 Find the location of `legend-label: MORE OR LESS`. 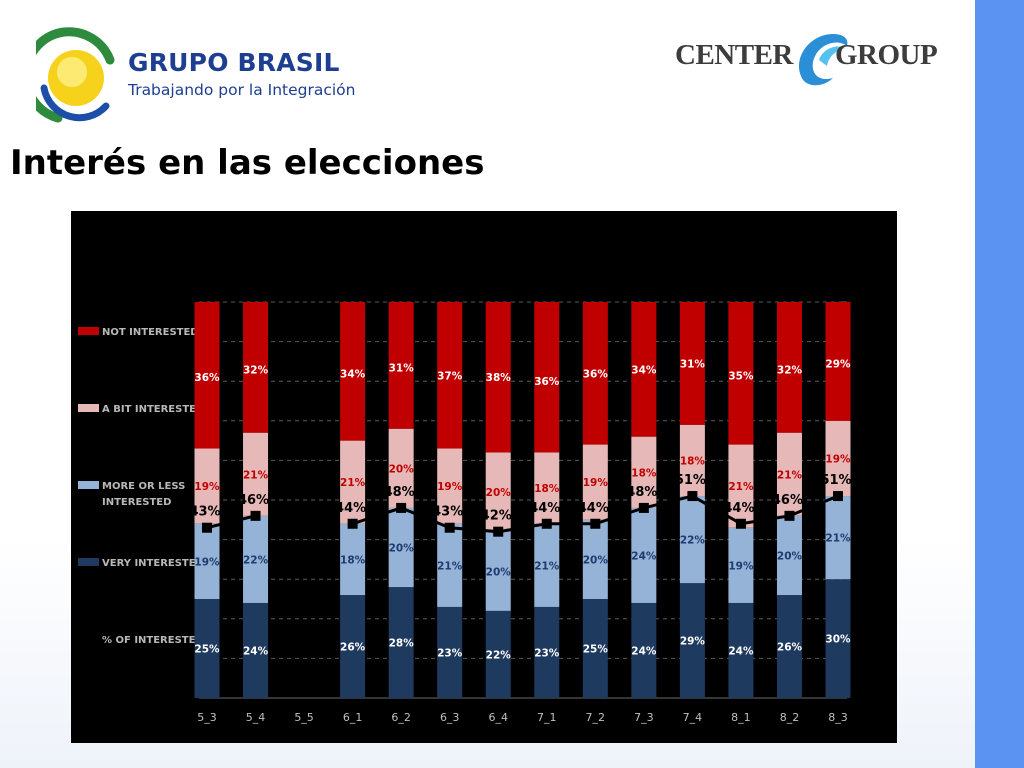

legend-label: MORE OR LESS is located at coordinates (143, 486).